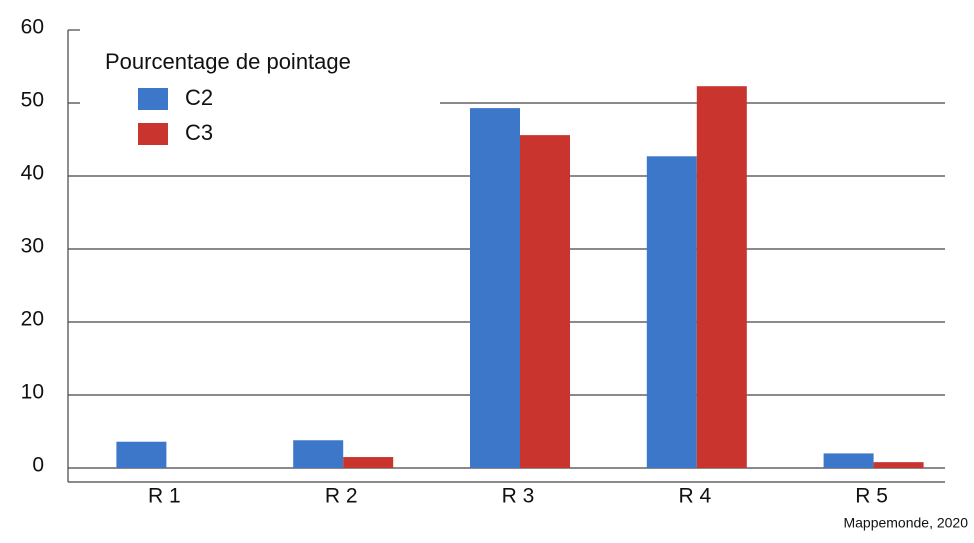 This screenshot has height=543, width=974. I want to click on source: Mappemonde, 2020, so click(905, 523).